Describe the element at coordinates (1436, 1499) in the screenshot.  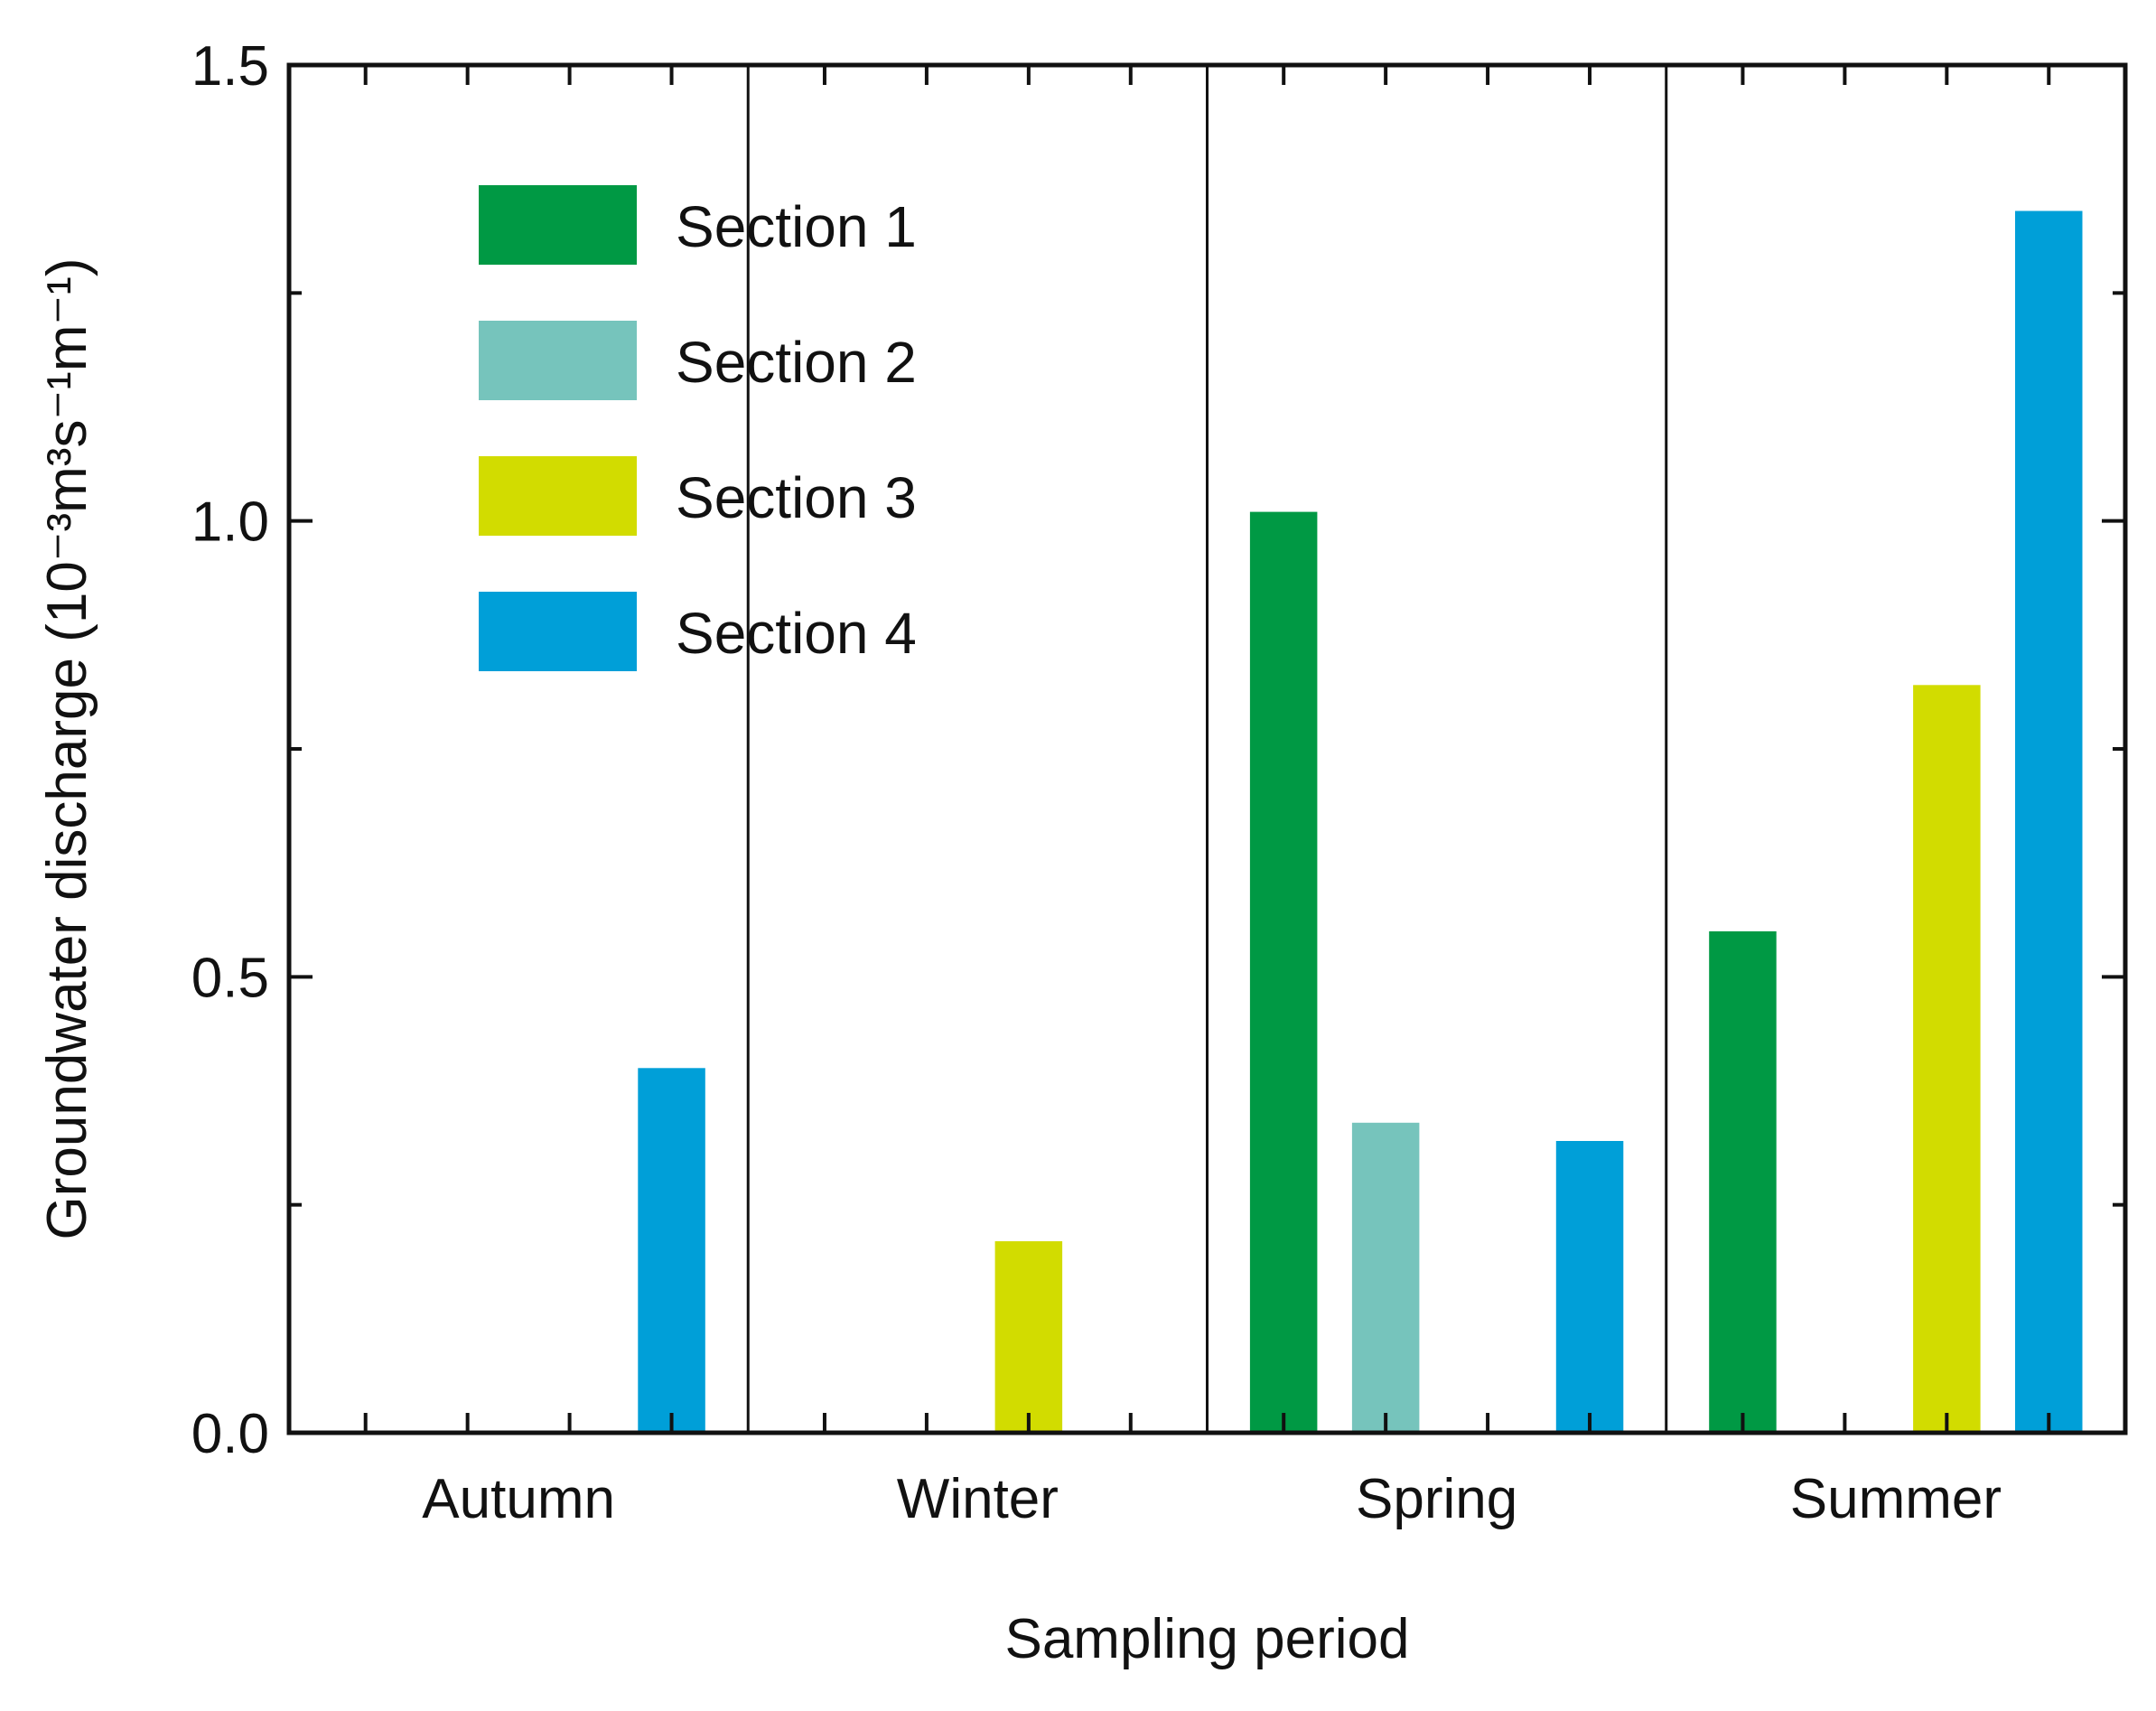
I see `x-tick-label-spring: Spring` at that location.